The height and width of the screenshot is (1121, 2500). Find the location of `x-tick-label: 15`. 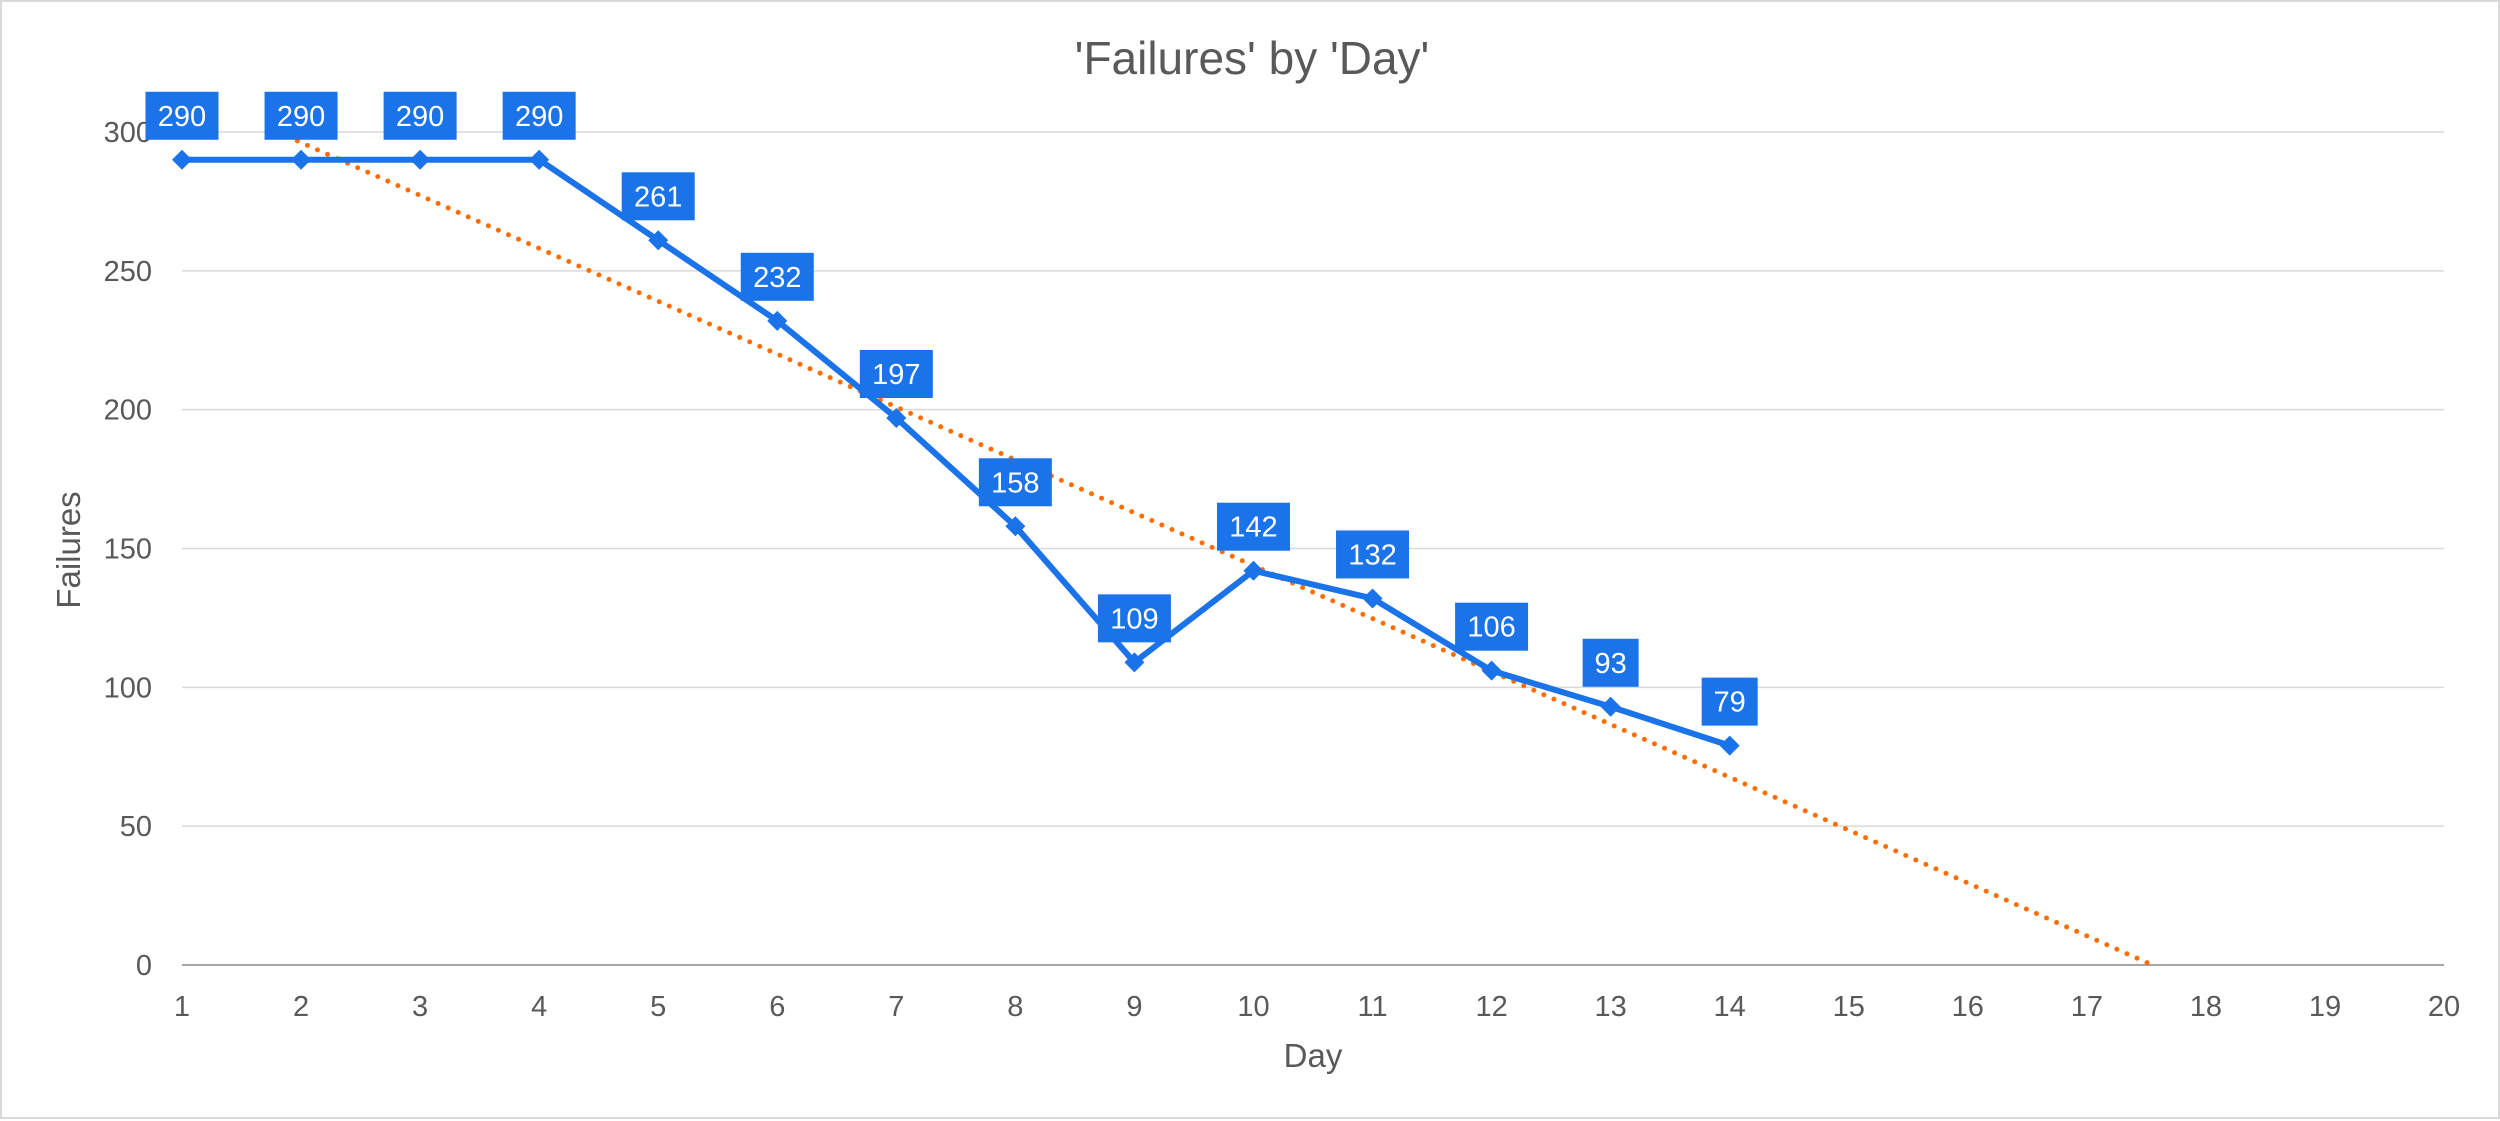

x-tick-label: 15 is located at coordinates (1849, 1007).